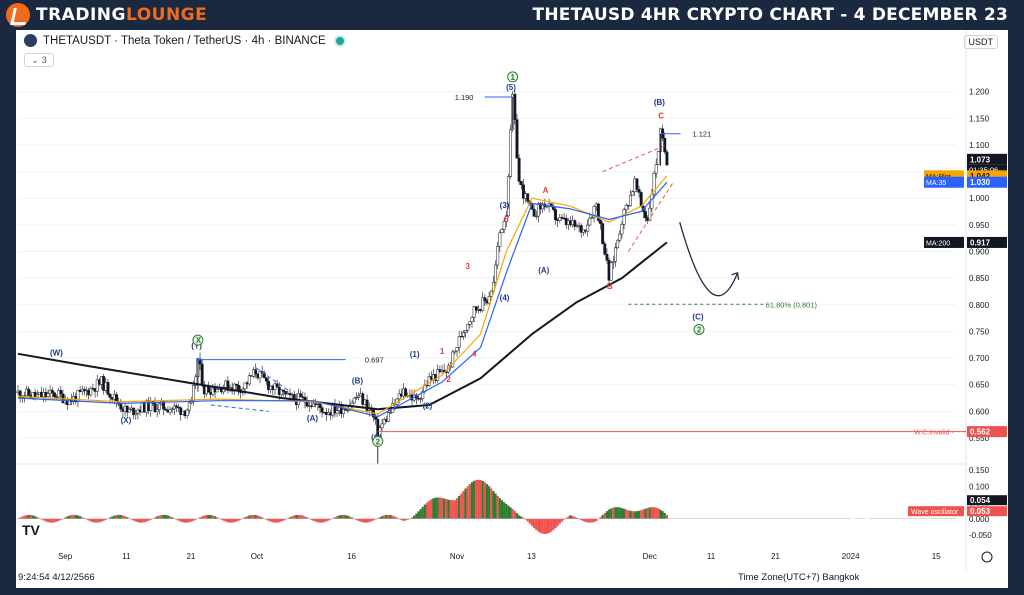 This screenshot has width=1024, height=595. Describe the element at coordinates (938, 243) in the screenshot. I see `ma200-label: MA:200` at that location.